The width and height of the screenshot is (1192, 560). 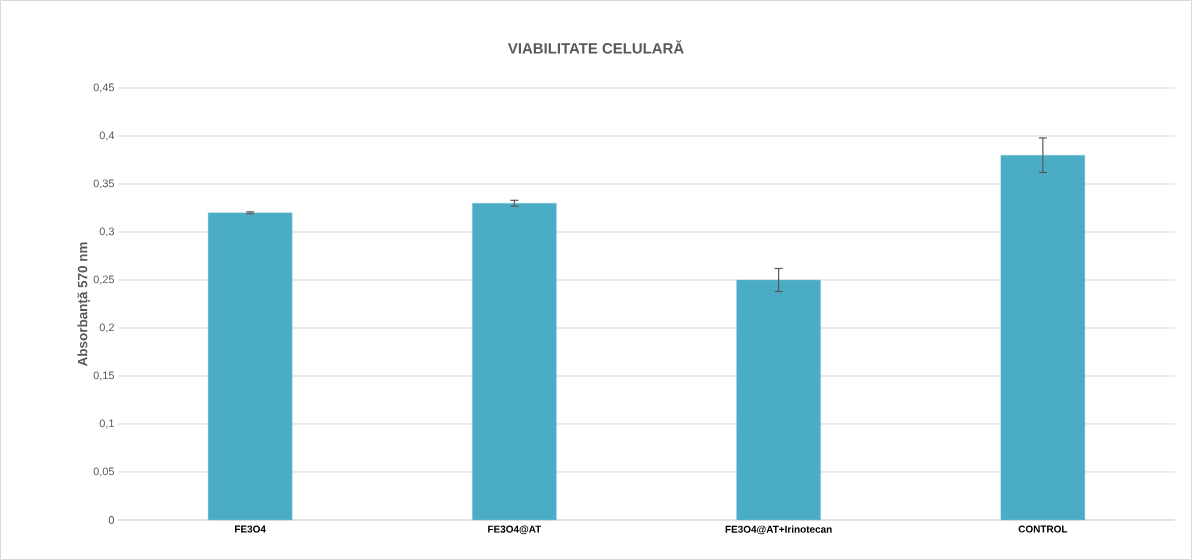 I want to click on x-tick-label: FE3O4@AT+Irinotecan, so click(x=778, y=530).